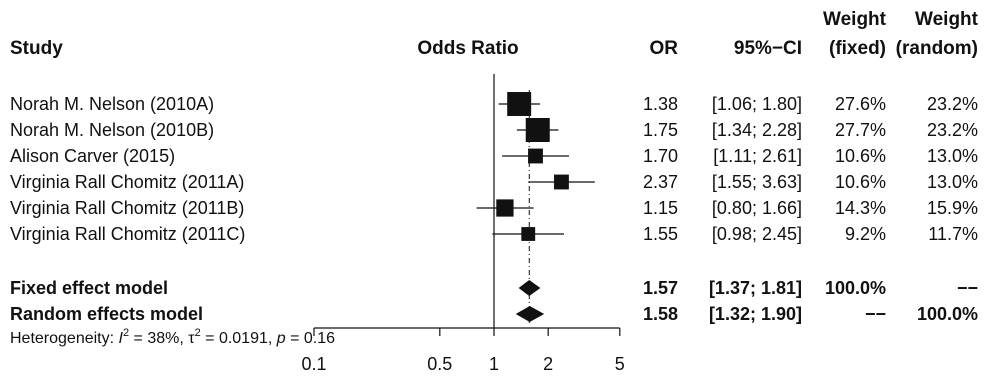 This screenshot has height=377, width=994. I want to click on study-ci: [0.80; 1.66], so click(757, 208).